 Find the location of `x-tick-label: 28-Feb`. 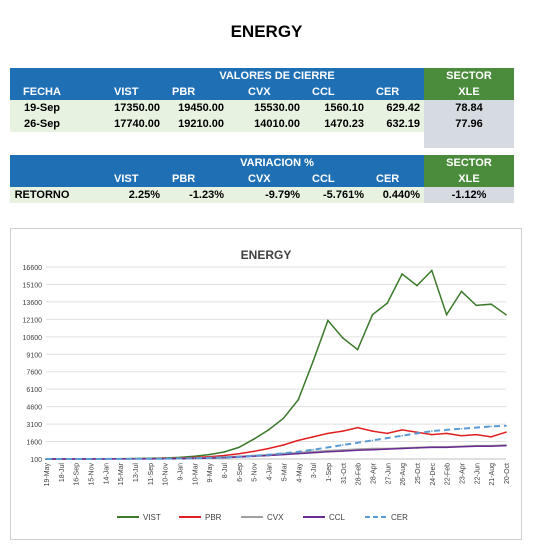

x-tick-label: 28-Feb is located at coordinates (359, 474).